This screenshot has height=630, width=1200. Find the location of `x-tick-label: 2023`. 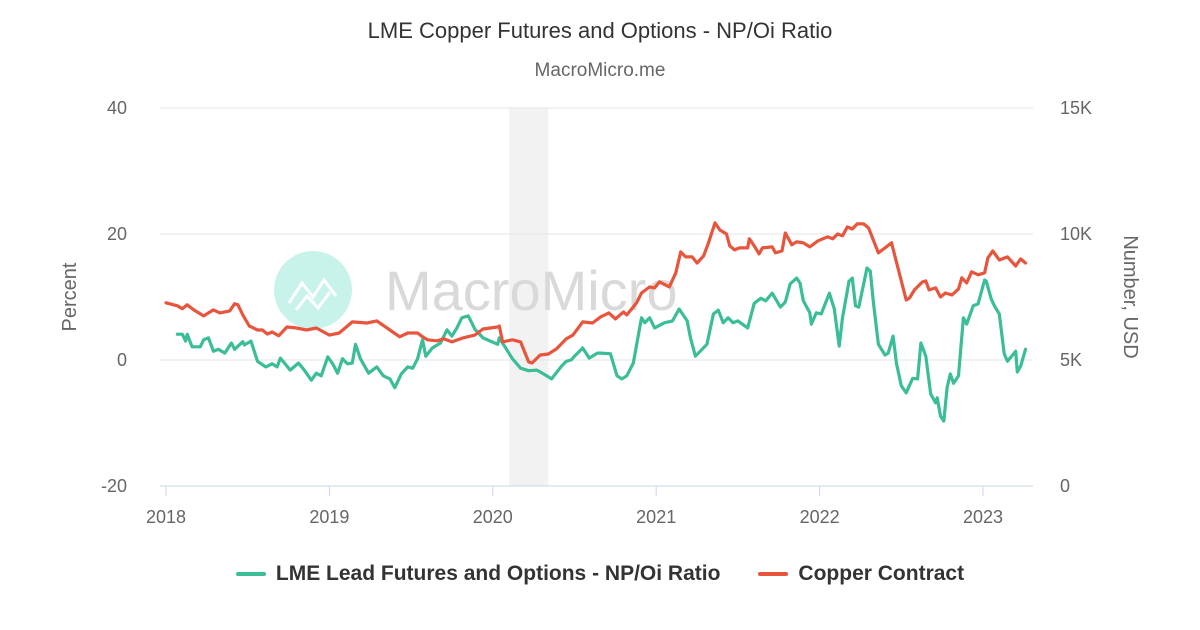

x-tick-label: 2023 is located at coordinates (983, 517).